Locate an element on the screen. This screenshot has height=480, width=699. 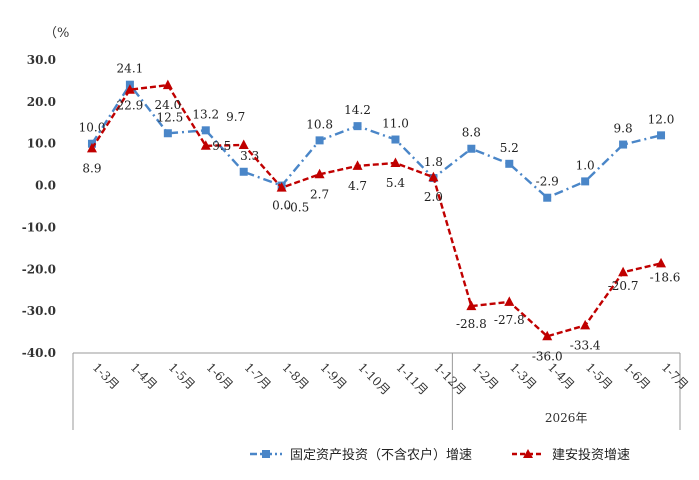
data-label: 24.0 is located at coordinates (167, 105).